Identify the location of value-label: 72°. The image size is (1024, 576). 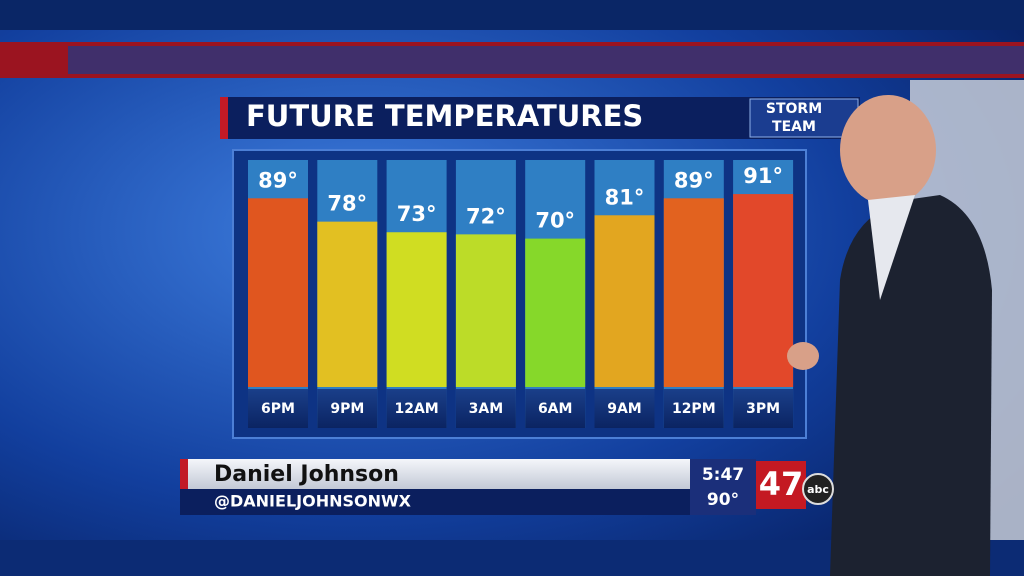
(486, 216).